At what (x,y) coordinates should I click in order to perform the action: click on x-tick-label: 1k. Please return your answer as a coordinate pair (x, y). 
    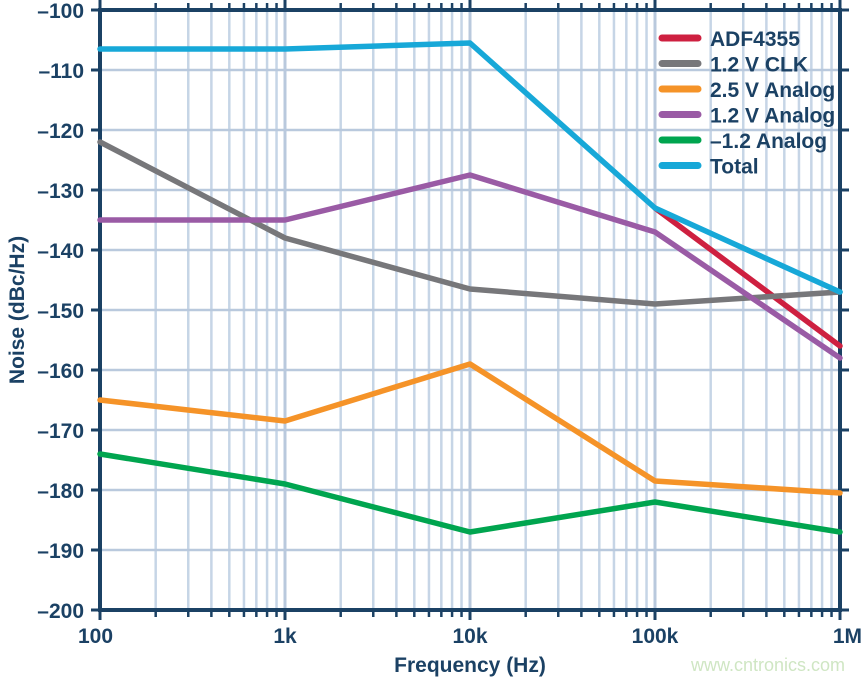
    Looking at the image, I should click on (285, 636).